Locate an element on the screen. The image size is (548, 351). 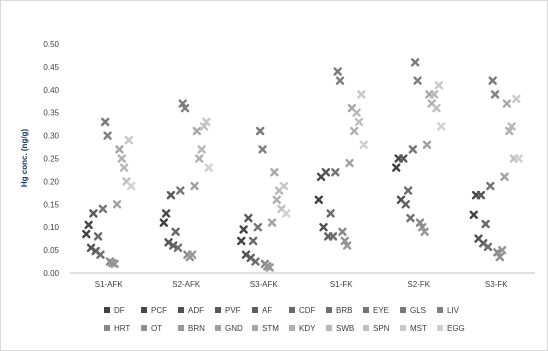
legend-label: BRB is located at coordinates (344, 310).